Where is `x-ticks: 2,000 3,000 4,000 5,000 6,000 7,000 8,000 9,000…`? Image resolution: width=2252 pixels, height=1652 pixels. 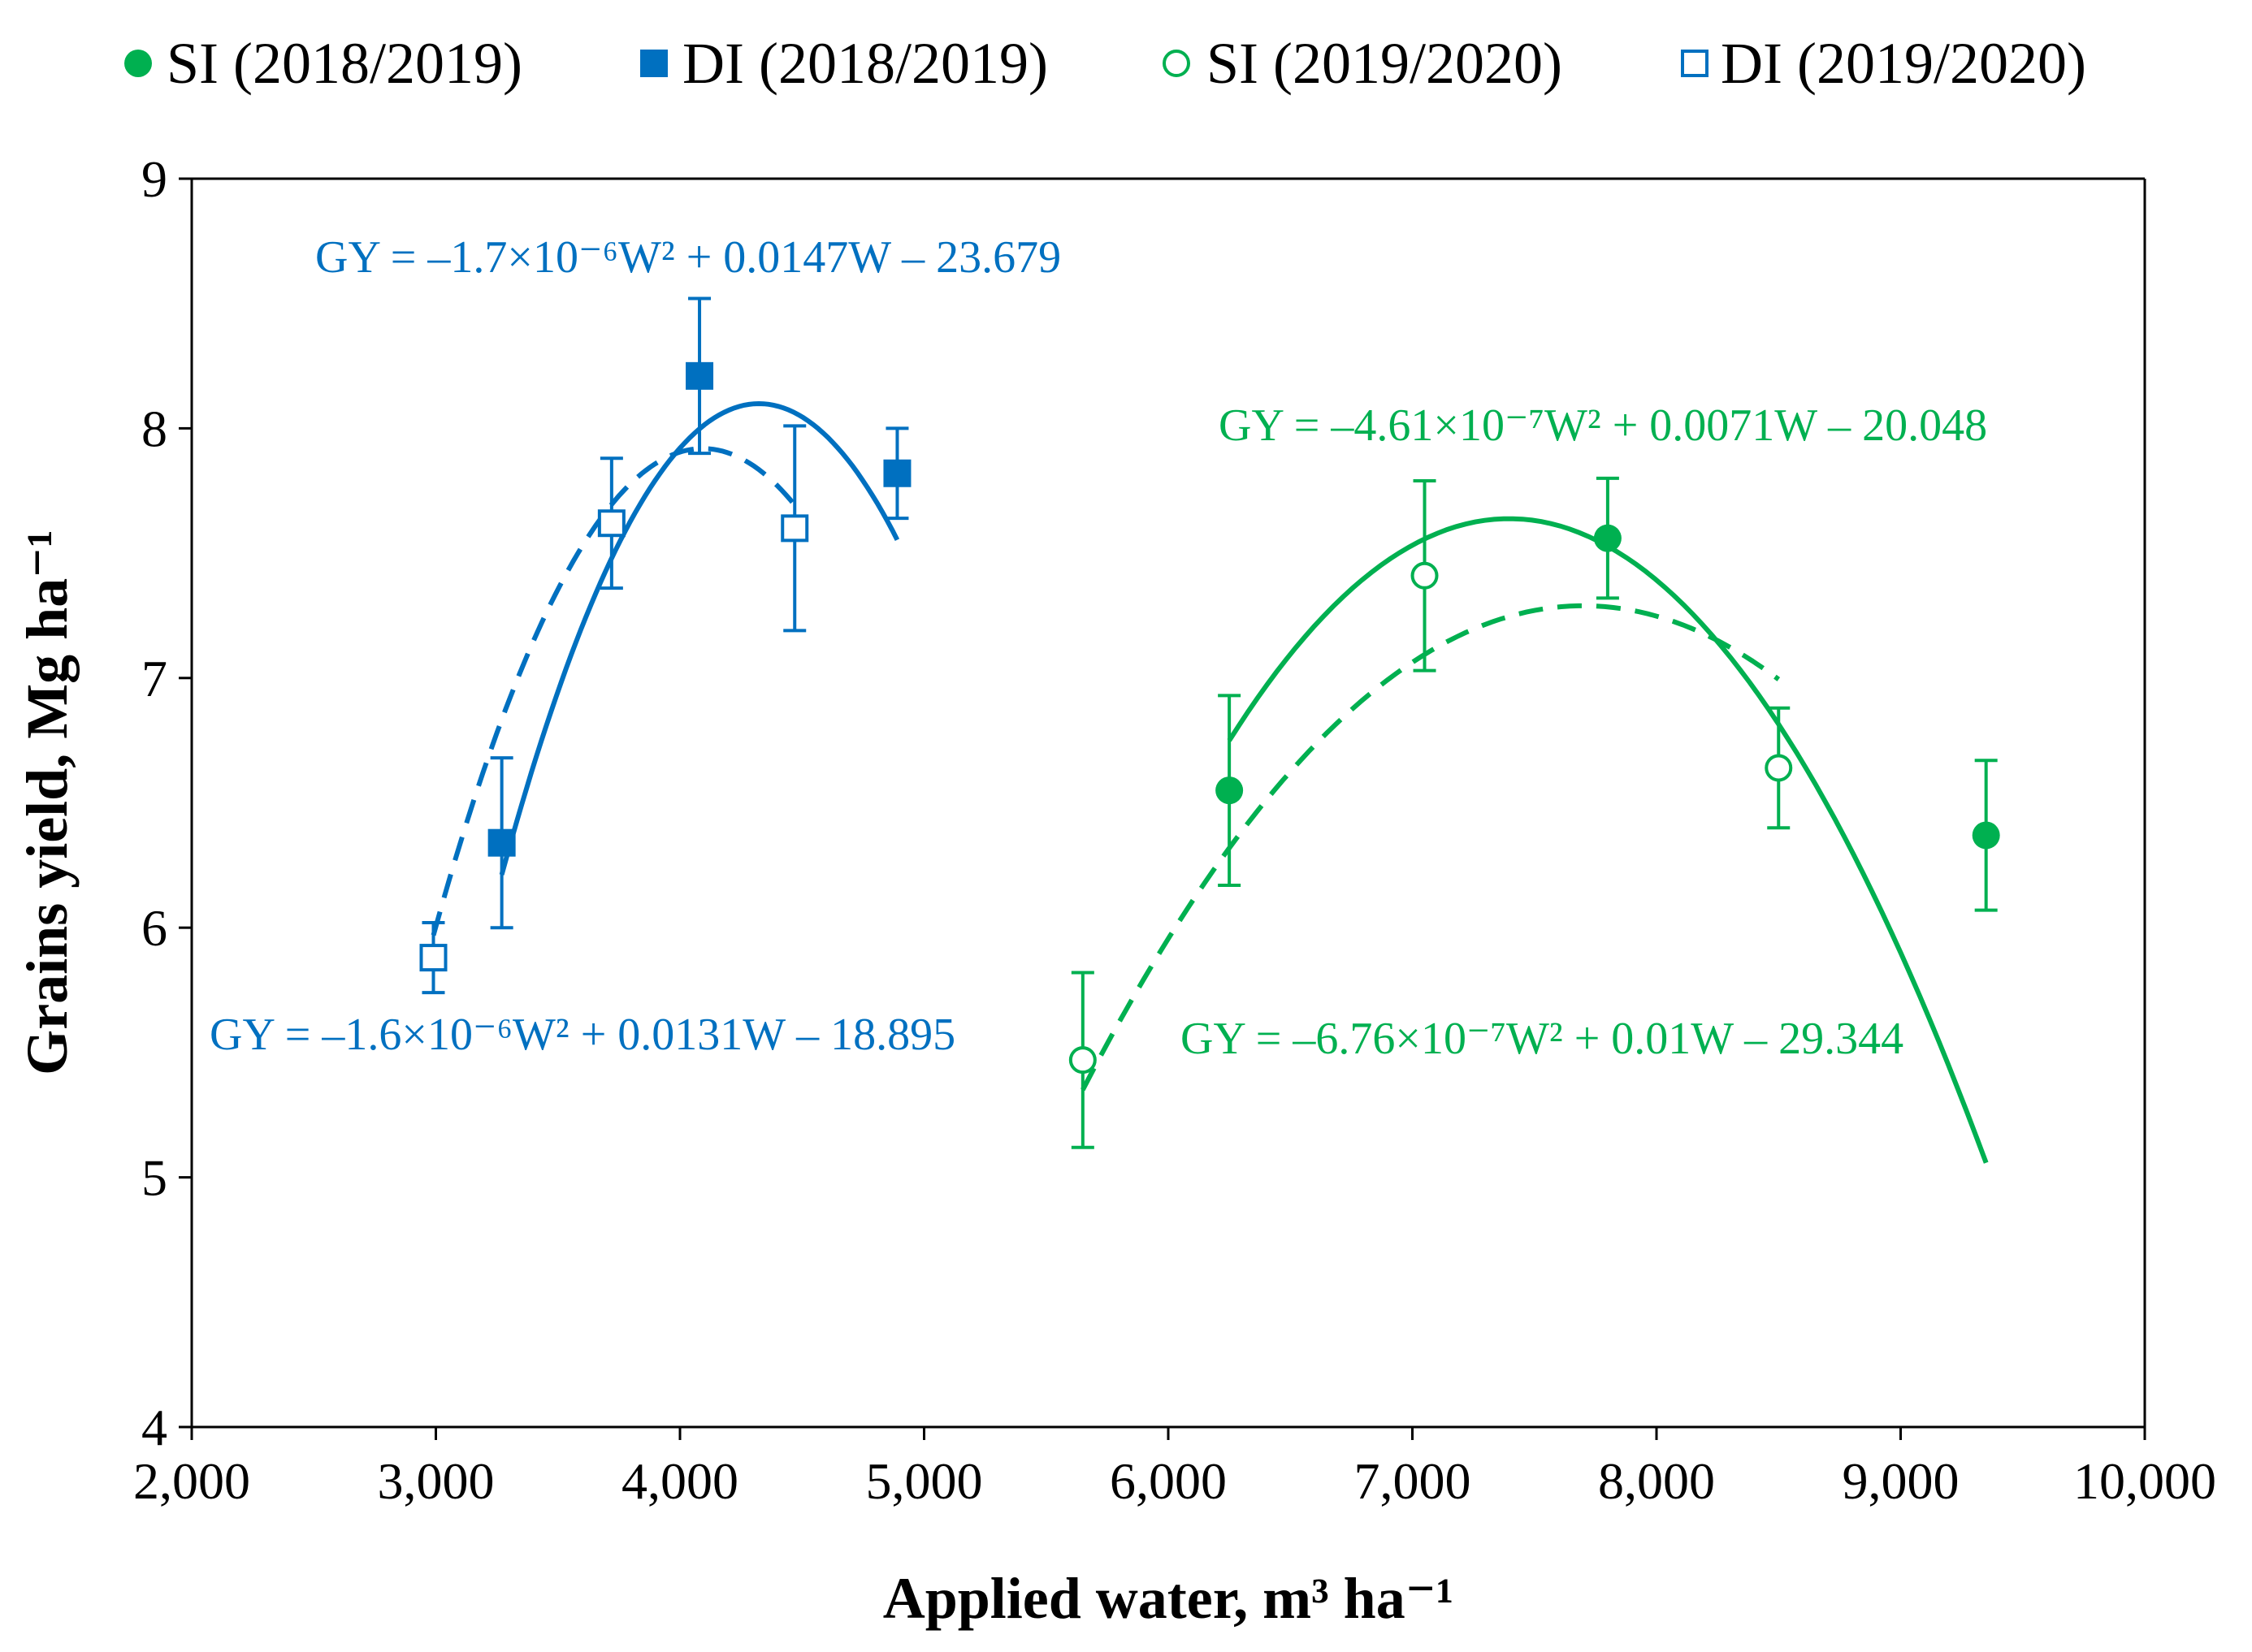
x-ticks: 2,000 3,000 4,000 5,000 6,000 7,000 8,000 9,000… is located at coordinates (1174, 1468).